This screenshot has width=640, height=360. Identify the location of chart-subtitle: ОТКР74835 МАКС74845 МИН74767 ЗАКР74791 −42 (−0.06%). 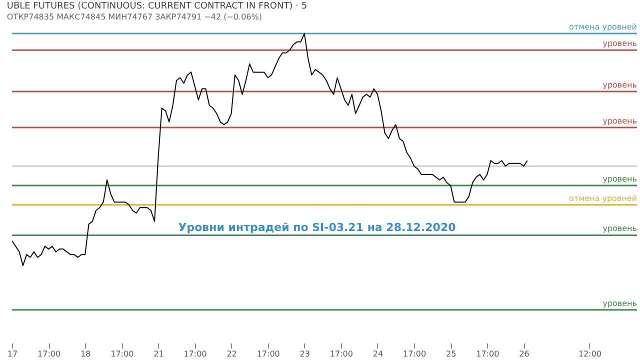
(134, 17).